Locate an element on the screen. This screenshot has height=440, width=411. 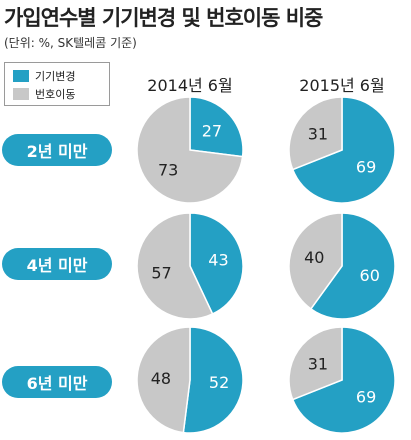
pie-label-6yr-2015-number-port: 31 is located at coordinates (318, 364).